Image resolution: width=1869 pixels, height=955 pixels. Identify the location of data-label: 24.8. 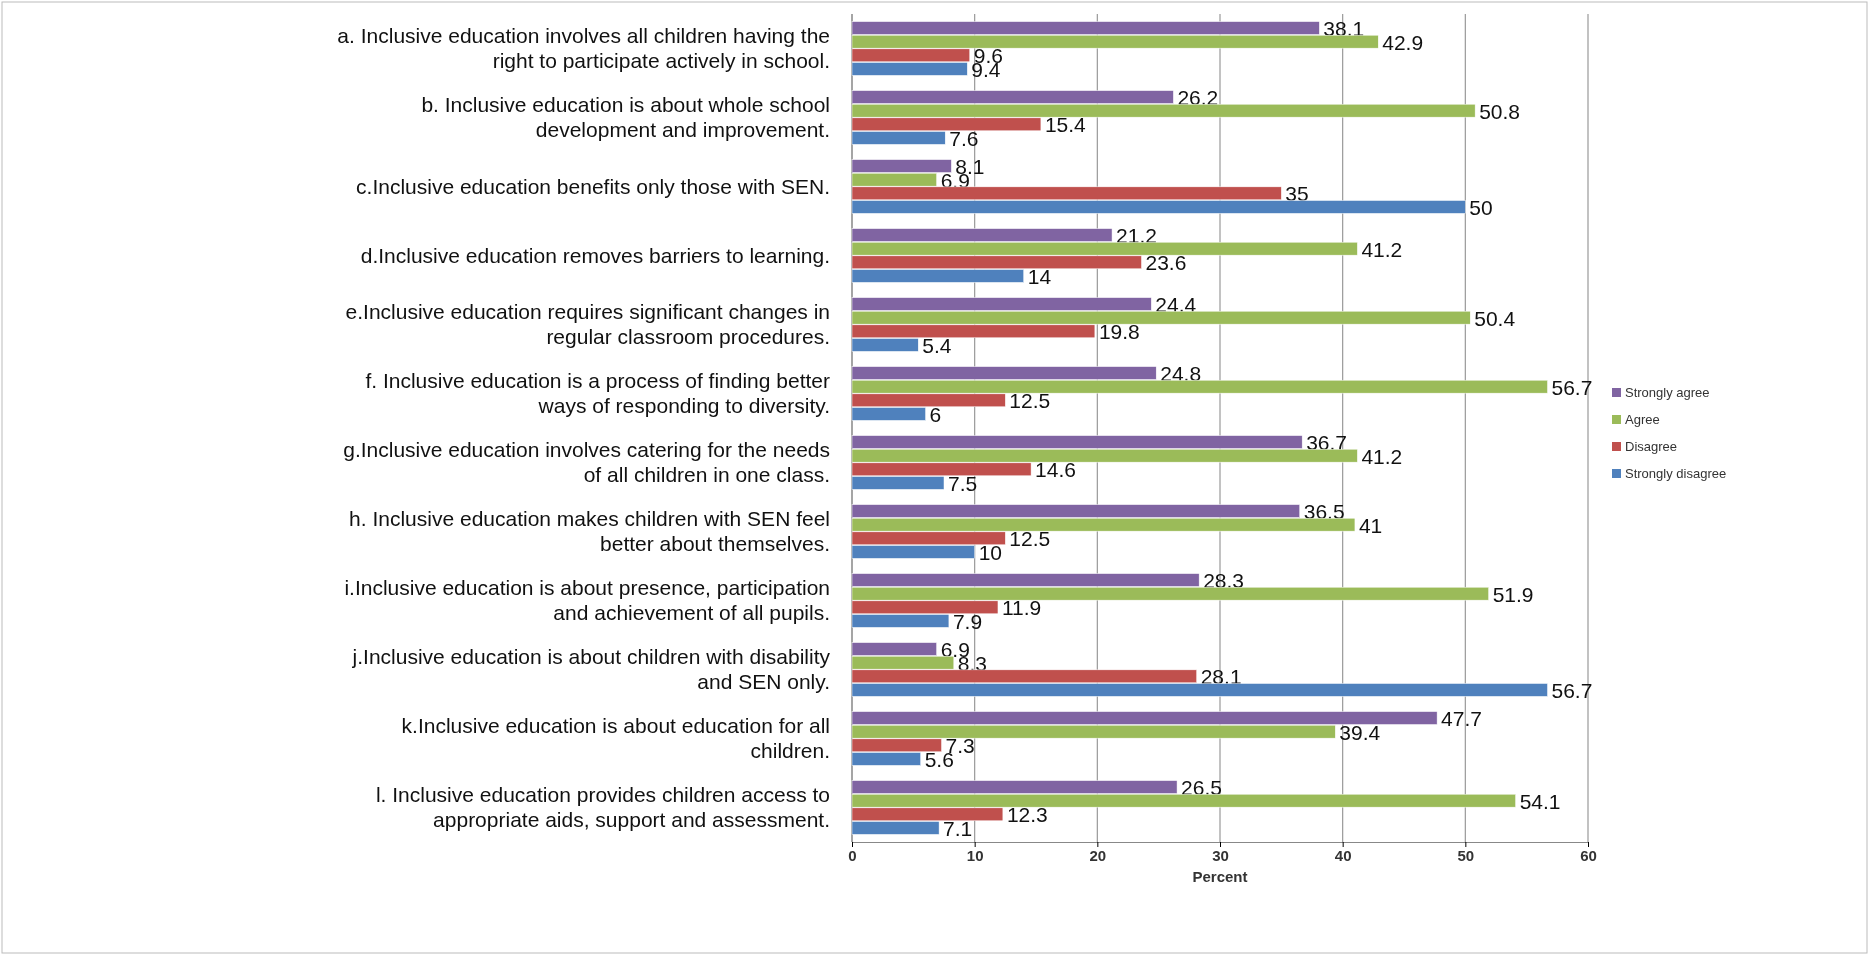
(1181, 374).